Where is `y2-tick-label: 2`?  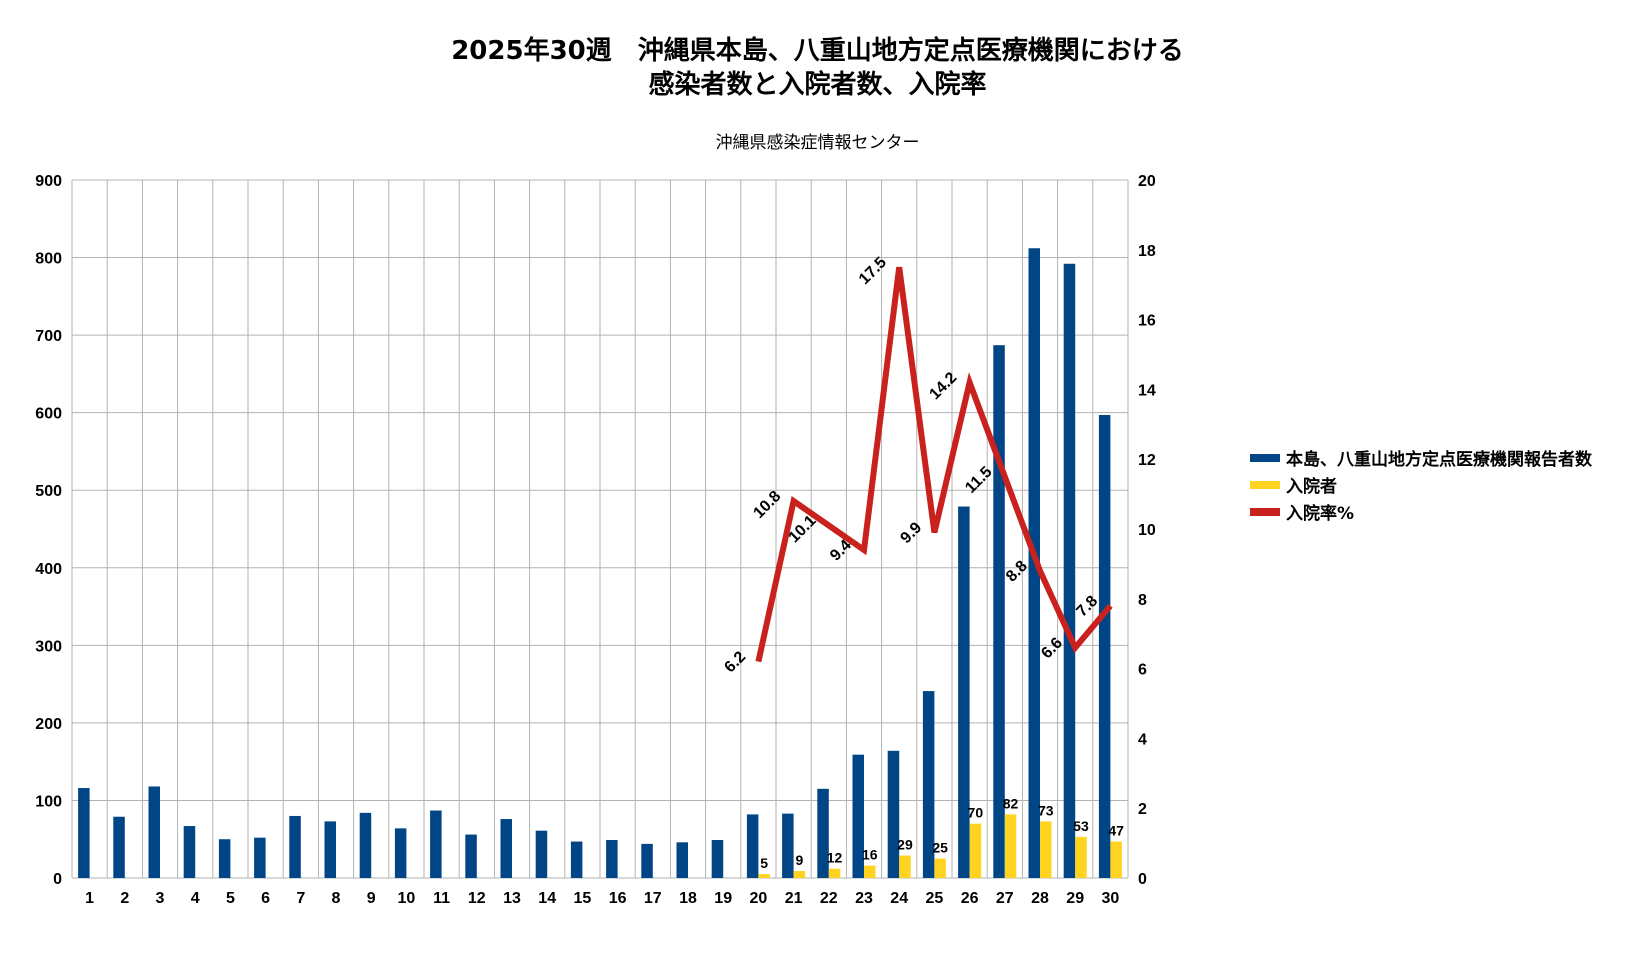
y2-tick-label: 2 is located at coordinates (1142, 809).